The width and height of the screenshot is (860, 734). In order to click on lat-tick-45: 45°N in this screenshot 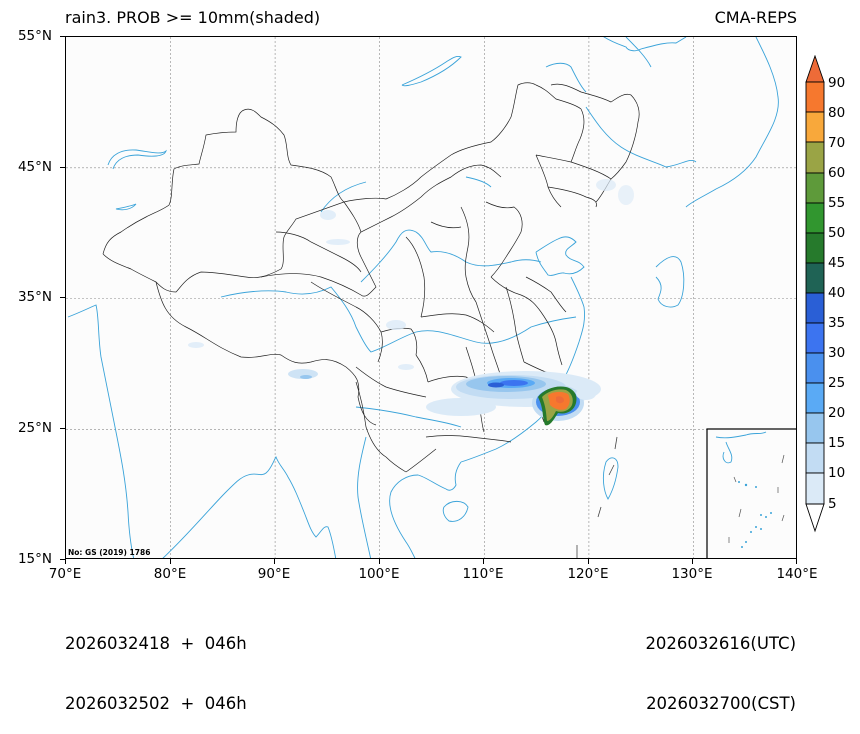, I will do `click(34, 167)`.